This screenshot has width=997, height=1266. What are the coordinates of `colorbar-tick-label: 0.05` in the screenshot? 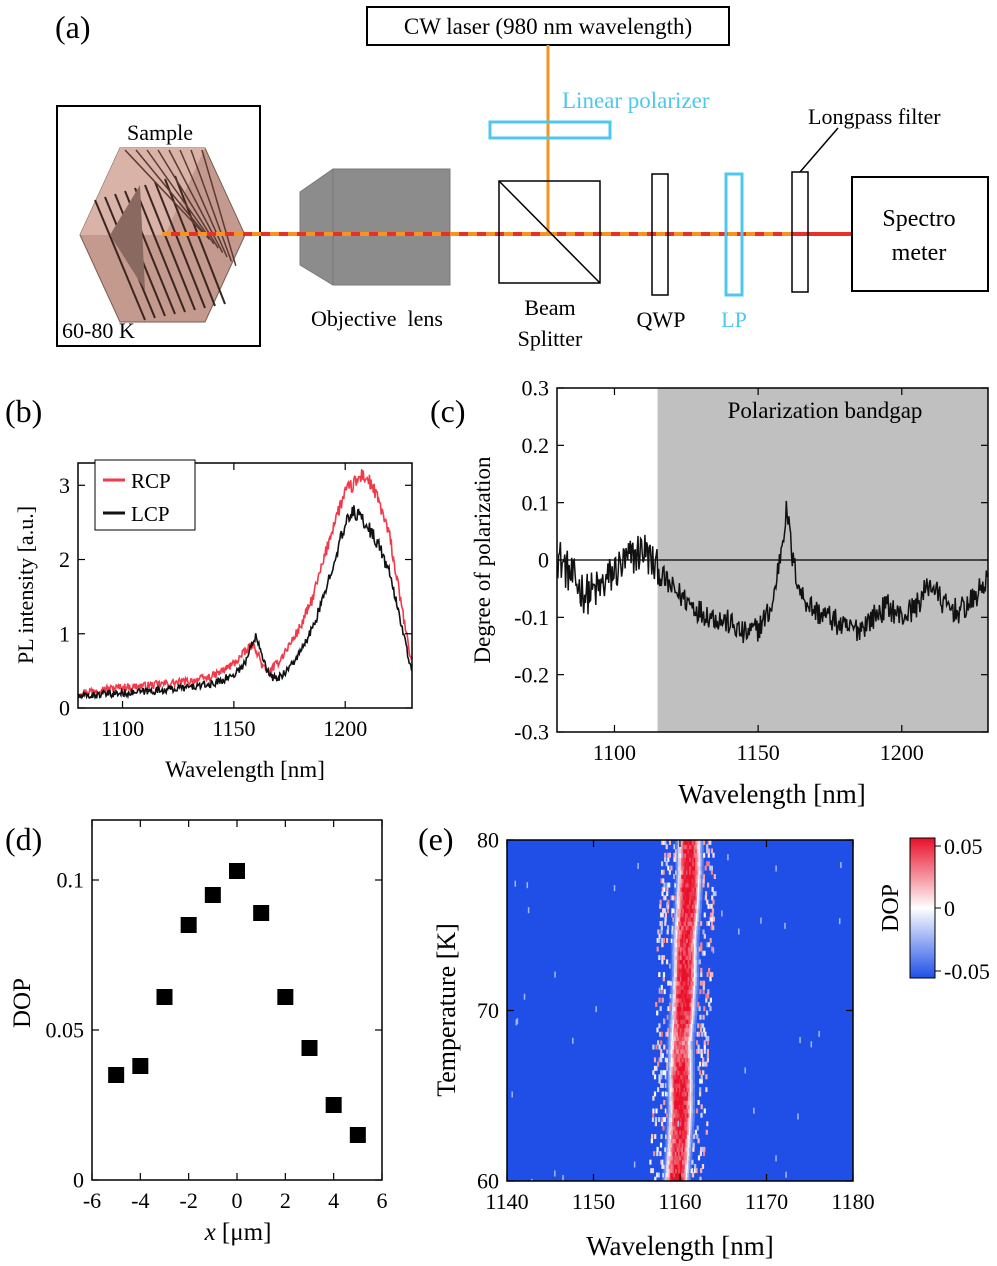 It's located at (963, 846).